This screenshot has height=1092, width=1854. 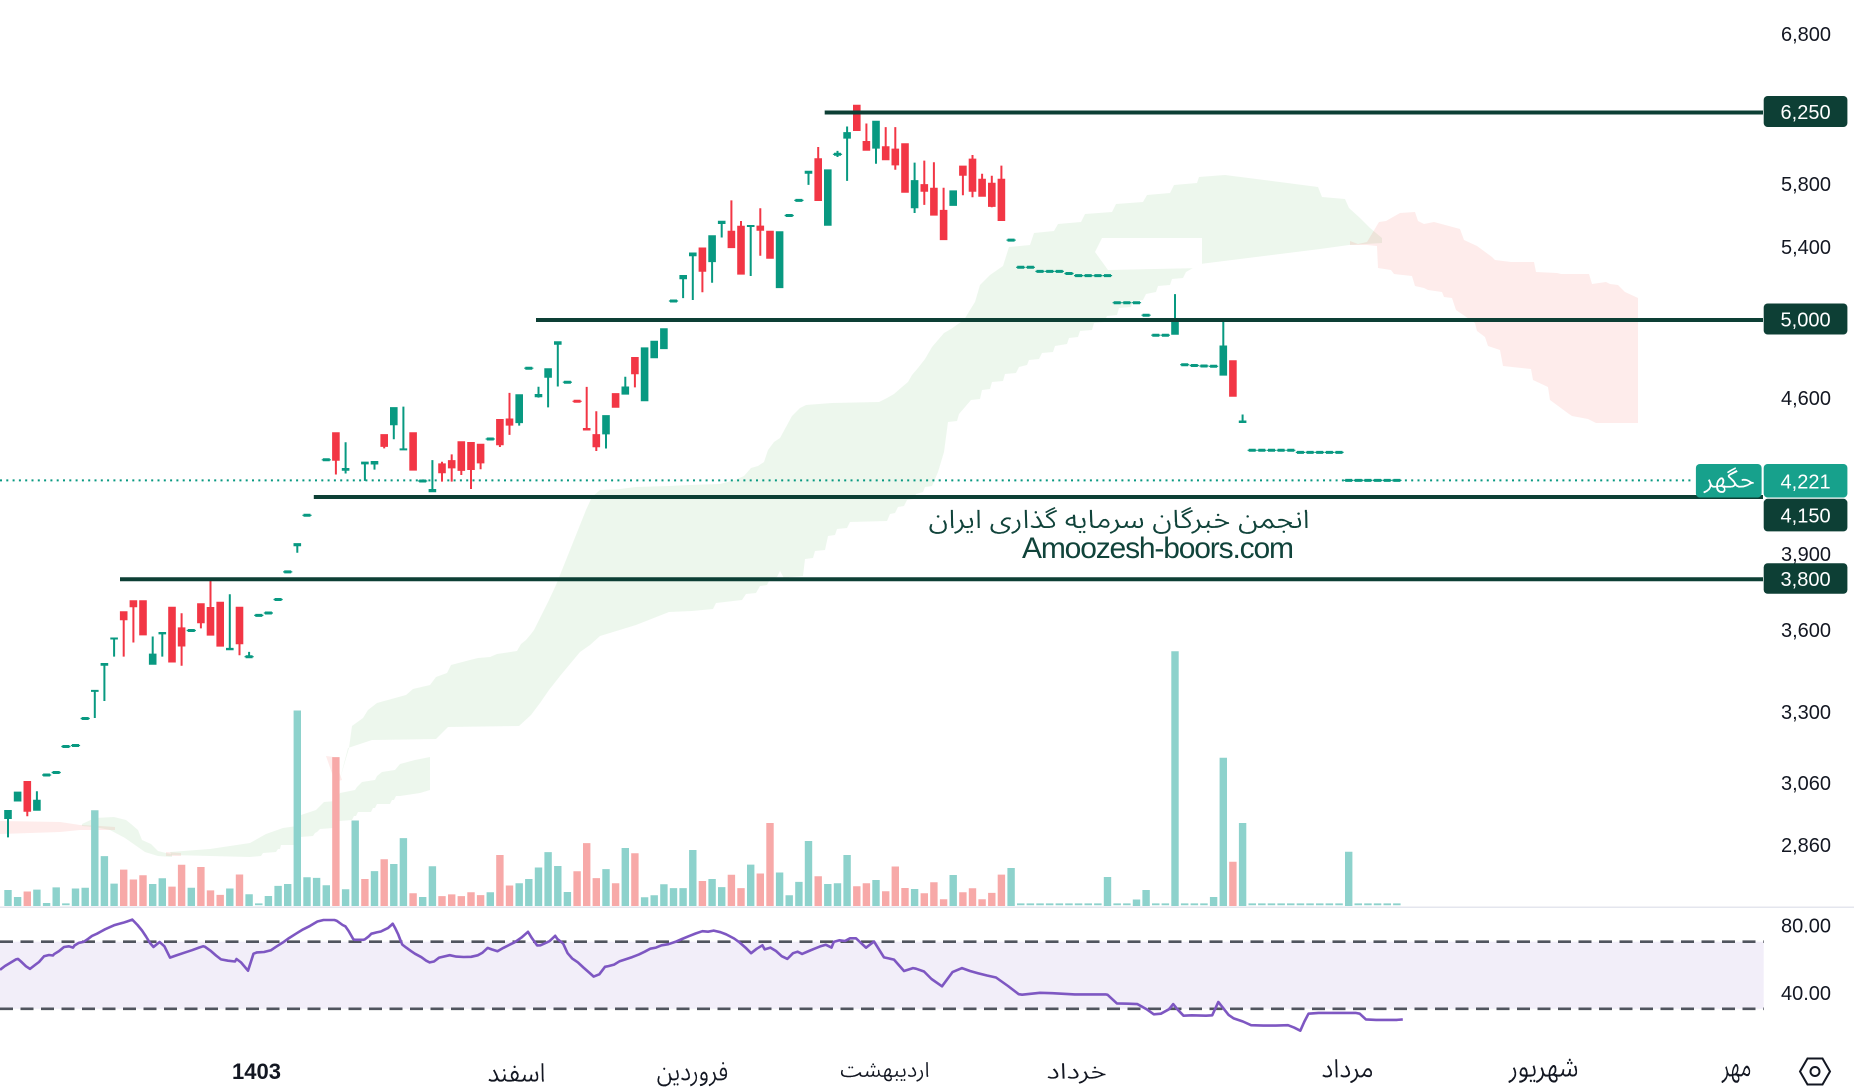 I want to click on svg-text: 80.00, so click(x=1806, y=927).